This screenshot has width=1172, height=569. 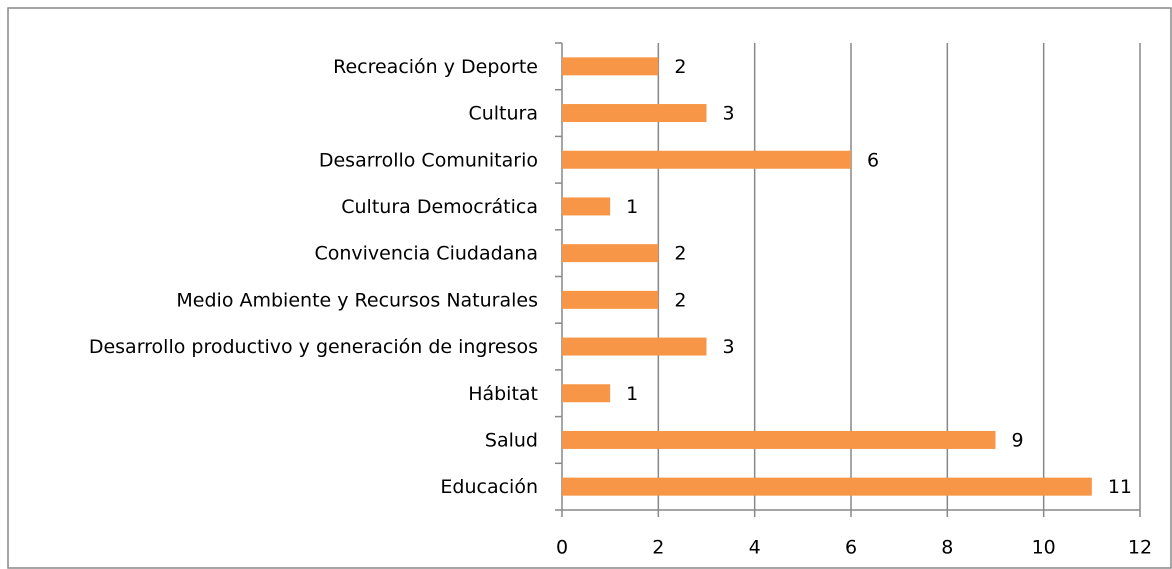 I want to click on y-tick-label: Medio Ambiente y Recursos Naturales, so click(x=357, y=300).